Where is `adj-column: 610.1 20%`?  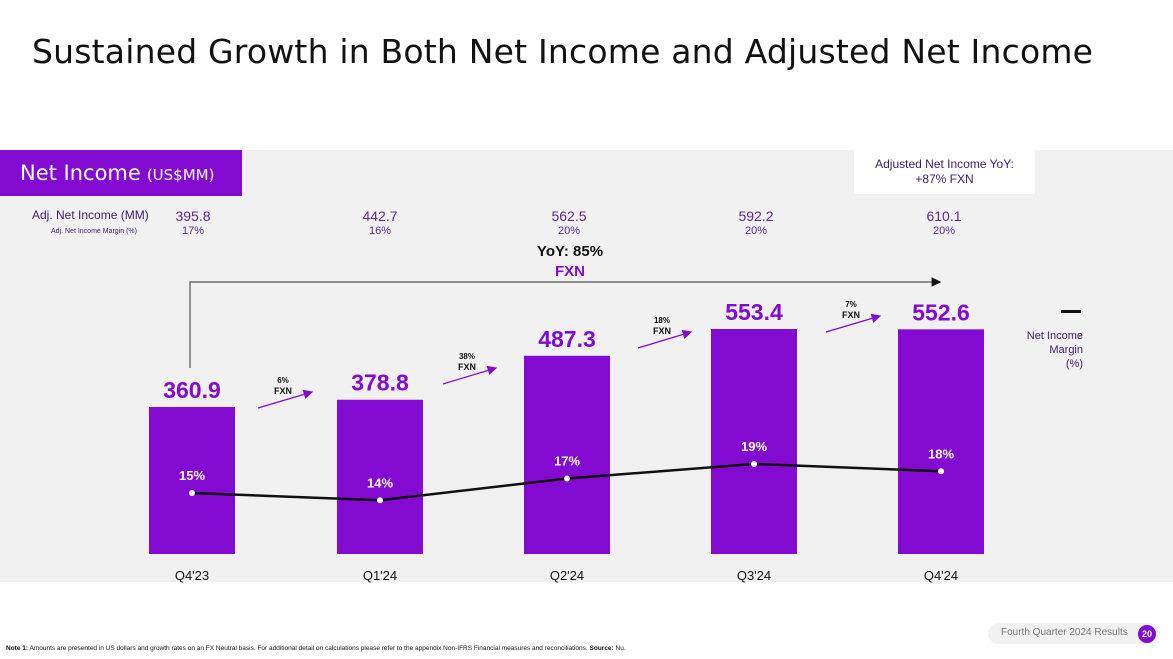 adj-column: 610.1 20% is located at coordinates (944, 223).